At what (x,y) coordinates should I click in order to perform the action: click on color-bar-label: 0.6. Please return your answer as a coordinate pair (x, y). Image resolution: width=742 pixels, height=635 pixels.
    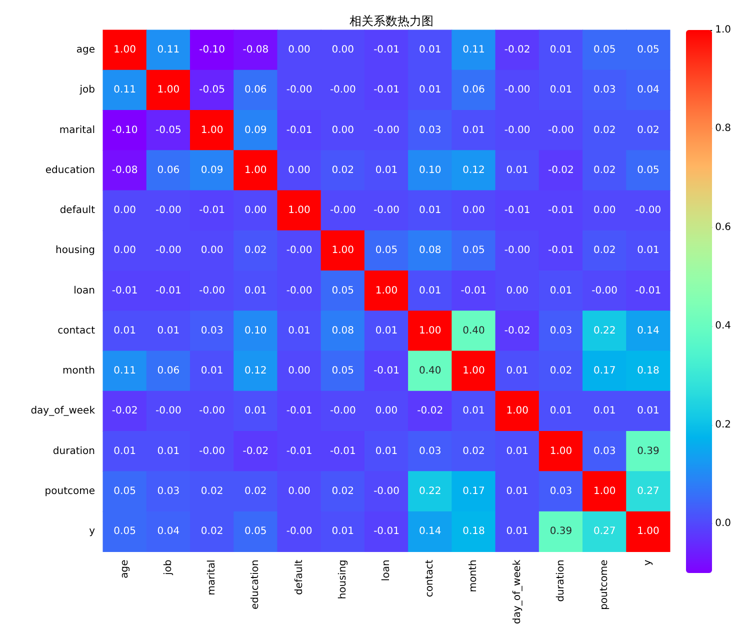
    Looking at the image, I should click on (723, 227).